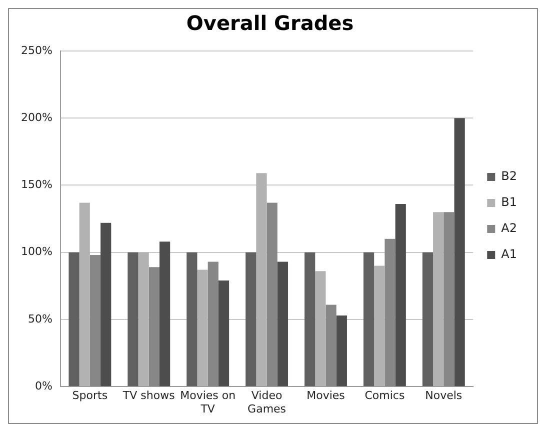 The height and width of the screenshot is (432, 546). I want to click on y-tick-label: 150%, so click(36, 185).